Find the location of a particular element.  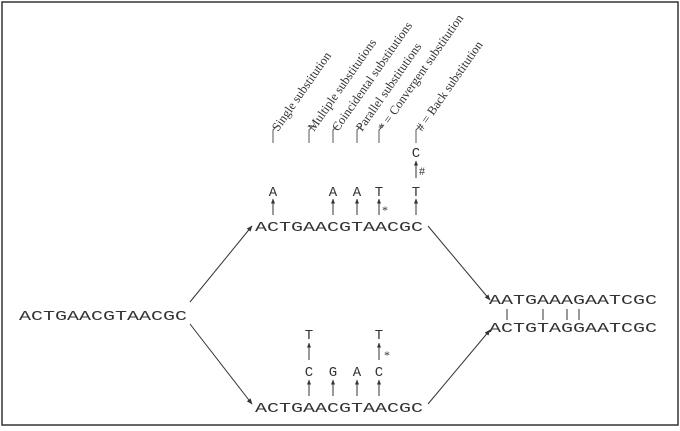

back-hash: # is located at coordinates (422, 171).